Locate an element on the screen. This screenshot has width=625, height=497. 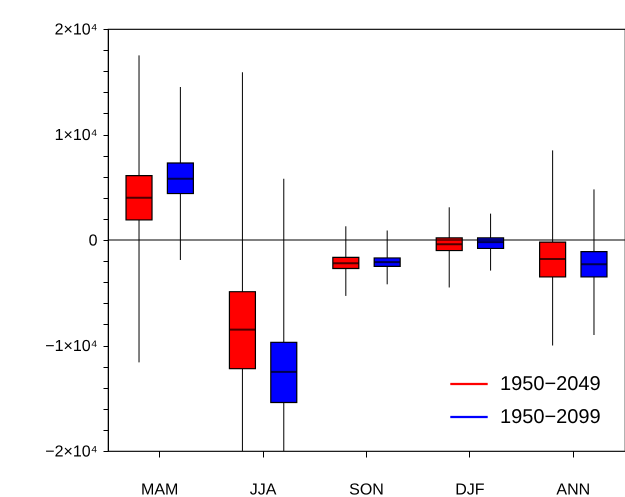
y-tick-label: −2×10⁴ is located at coordinates (71, 452).